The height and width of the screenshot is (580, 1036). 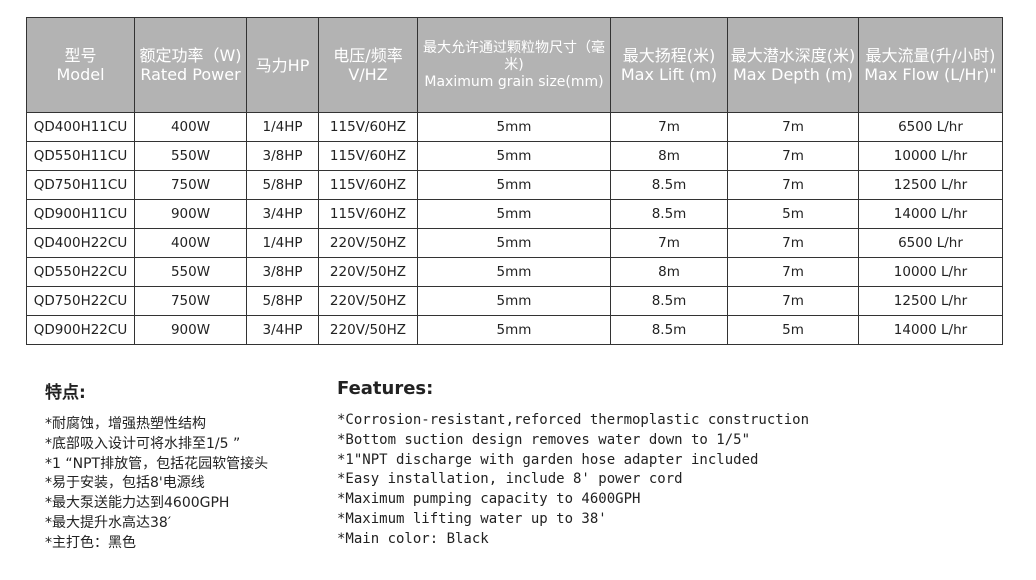 I want to click on header-en: Max Lift (m), so click(x=669, y=74).